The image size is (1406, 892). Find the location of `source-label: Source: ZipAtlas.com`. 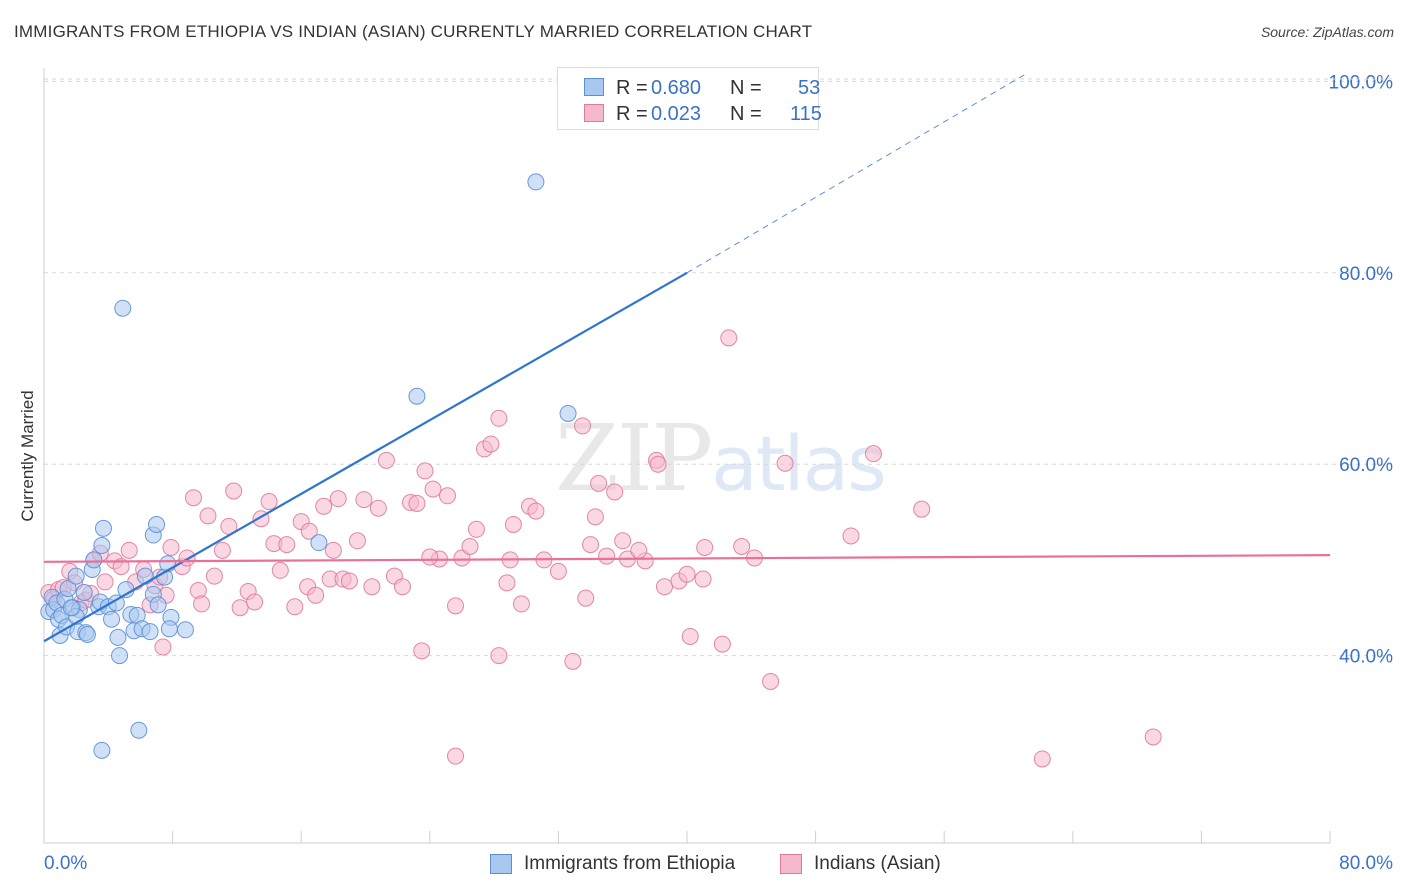

source-label: Source: ZipAtlas.com is located at coordinates (1327, 32).